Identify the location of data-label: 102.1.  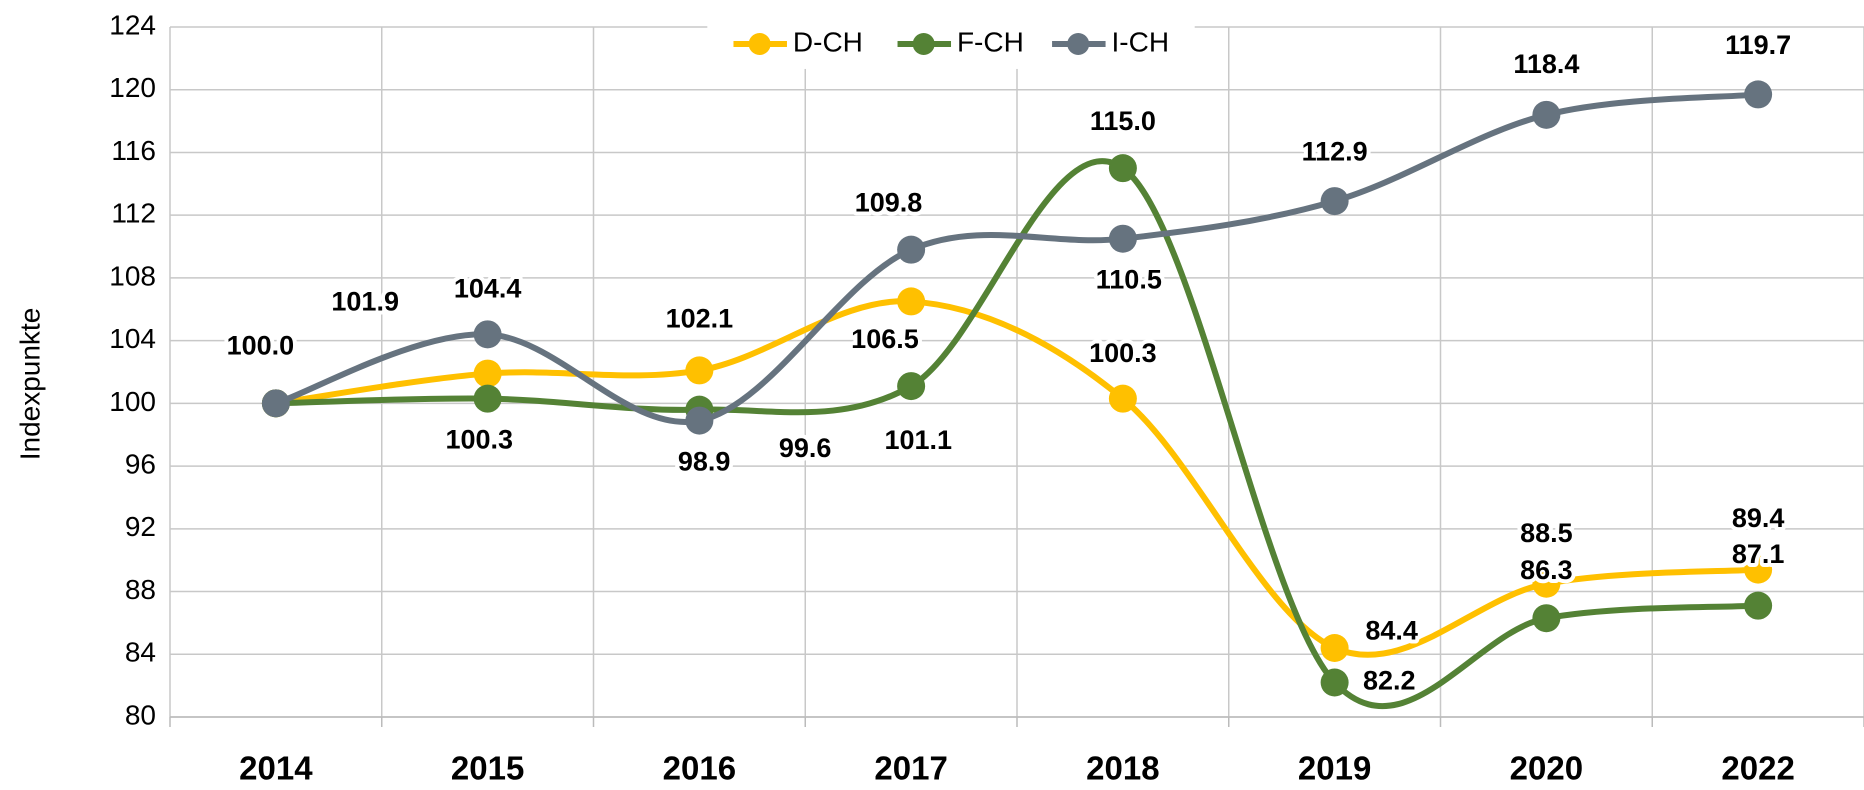
(700, 319).